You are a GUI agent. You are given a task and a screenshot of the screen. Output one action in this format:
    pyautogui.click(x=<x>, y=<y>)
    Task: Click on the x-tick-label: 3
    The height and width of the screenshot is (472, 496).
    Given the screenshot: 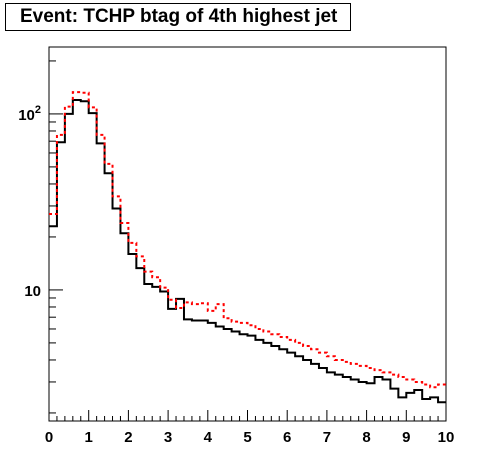 What is the action you would take?
    pyautogui.click(x=168, y=437)
    